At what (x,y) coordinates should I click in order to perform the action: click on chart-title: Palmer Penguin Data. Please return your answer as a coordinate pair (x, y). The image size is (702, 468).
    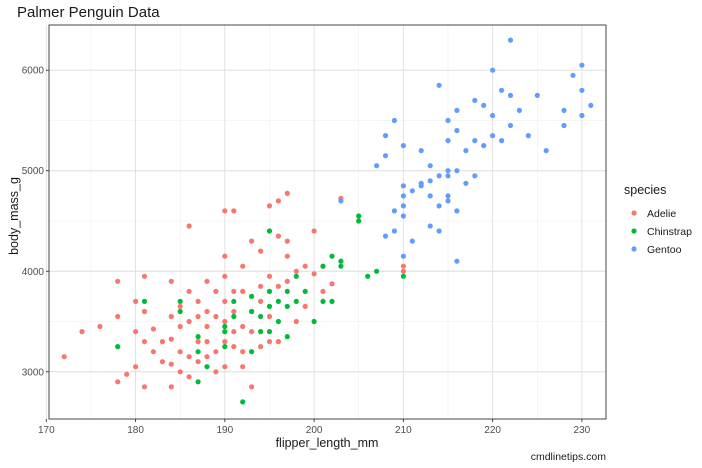
    Looking at the image, I should click on (88, 12).